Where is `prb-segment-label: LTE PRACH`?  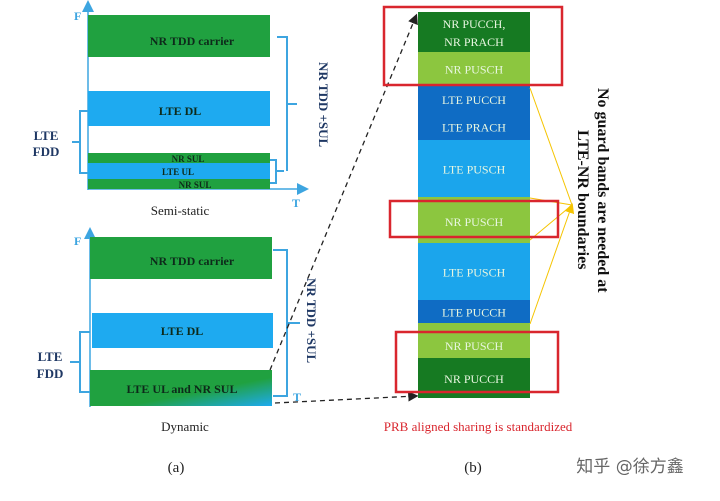 prb-segment-label: LTE PRACH is located at coordinates (474, 128).